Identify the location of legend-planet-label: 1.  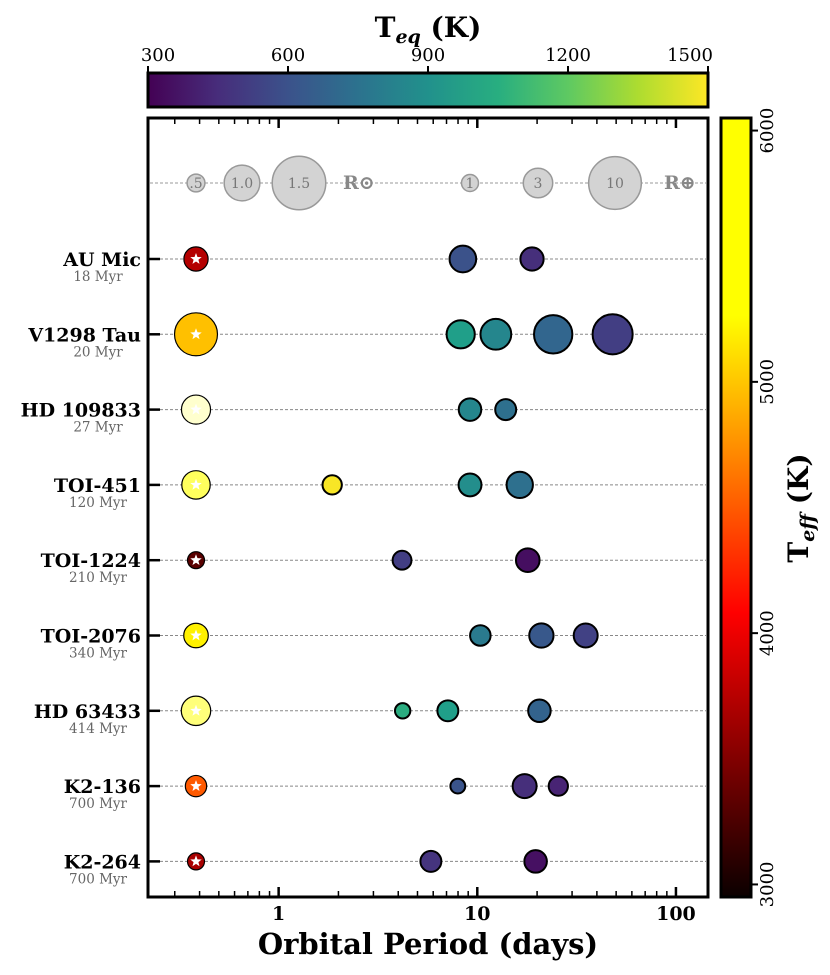
(470, 184).